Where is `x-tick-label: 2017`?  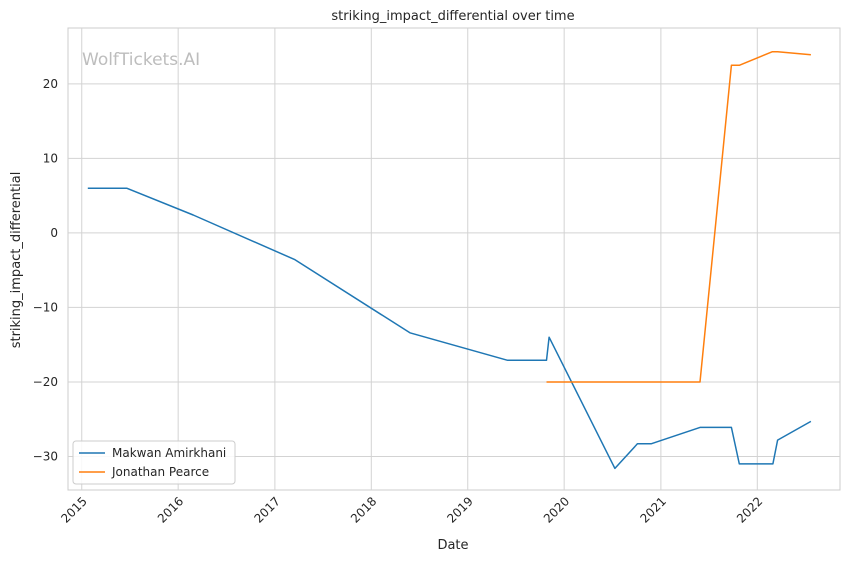
x-tick-label: 2017 is located at coordinates (266, 509).